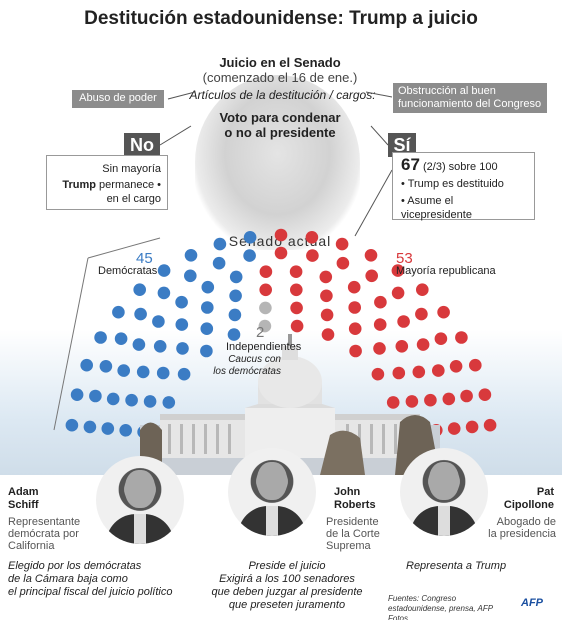 This screenshot has height=620, width=562. What do you see at coordinates (513, 528) in the screenshot?
I see `cipollone-role: Abogado de la presidencia` at bounding box center [513, 528].